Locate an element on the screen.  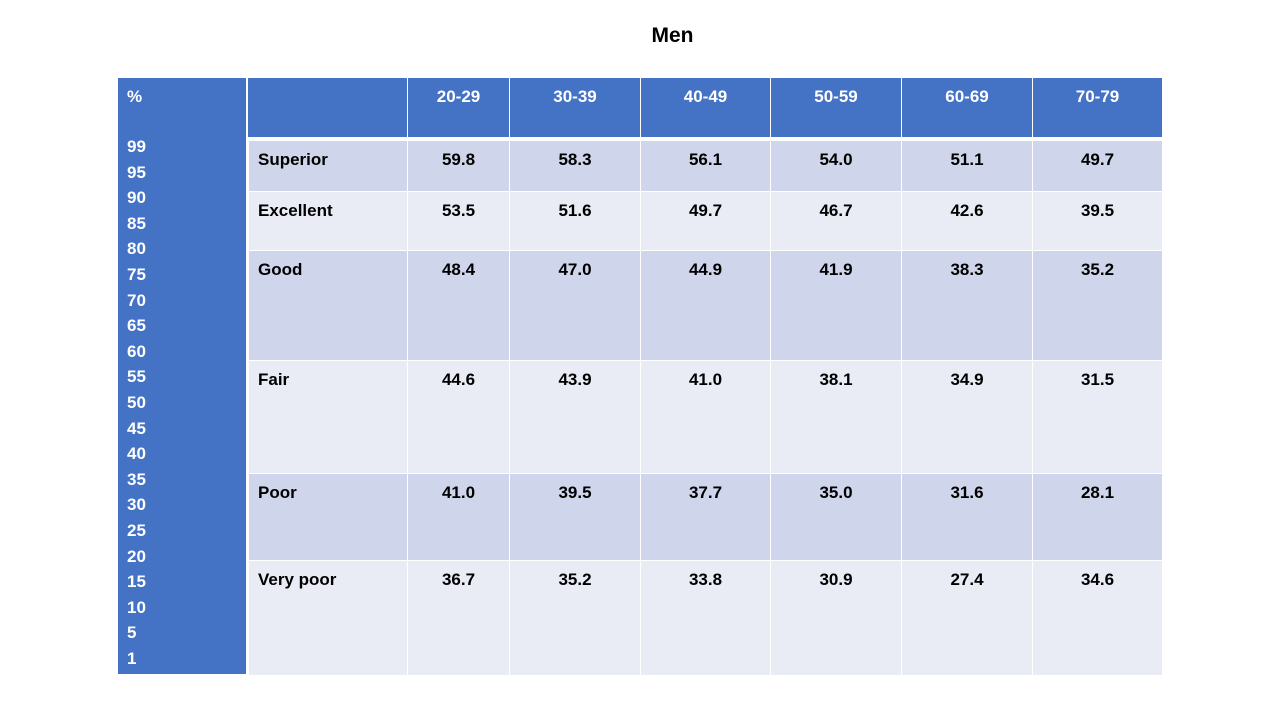
row-label: Fair is located at coordinates (328, 417).